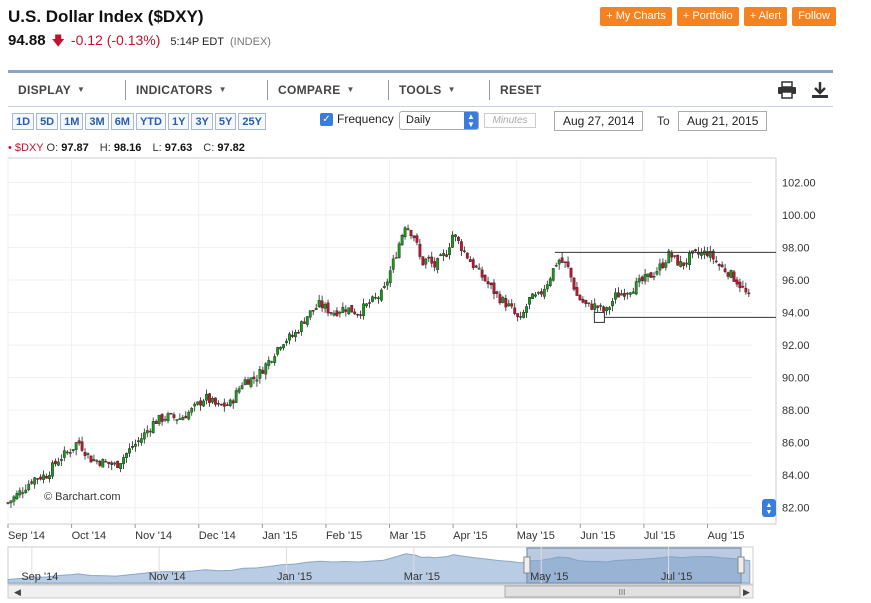  I want to click on last-price: 94.88, so click(27, 40).